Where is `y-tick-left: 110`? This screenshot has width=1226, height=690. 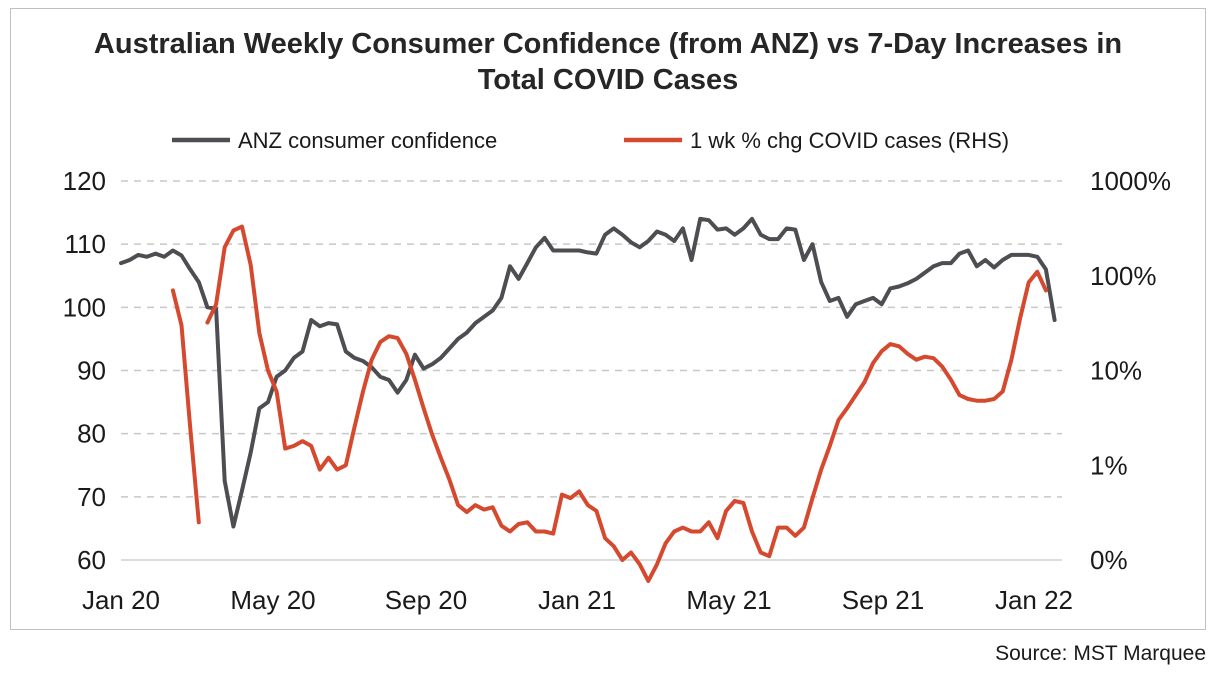 y-tick-left: 110 is located at coordinates (85, 244).